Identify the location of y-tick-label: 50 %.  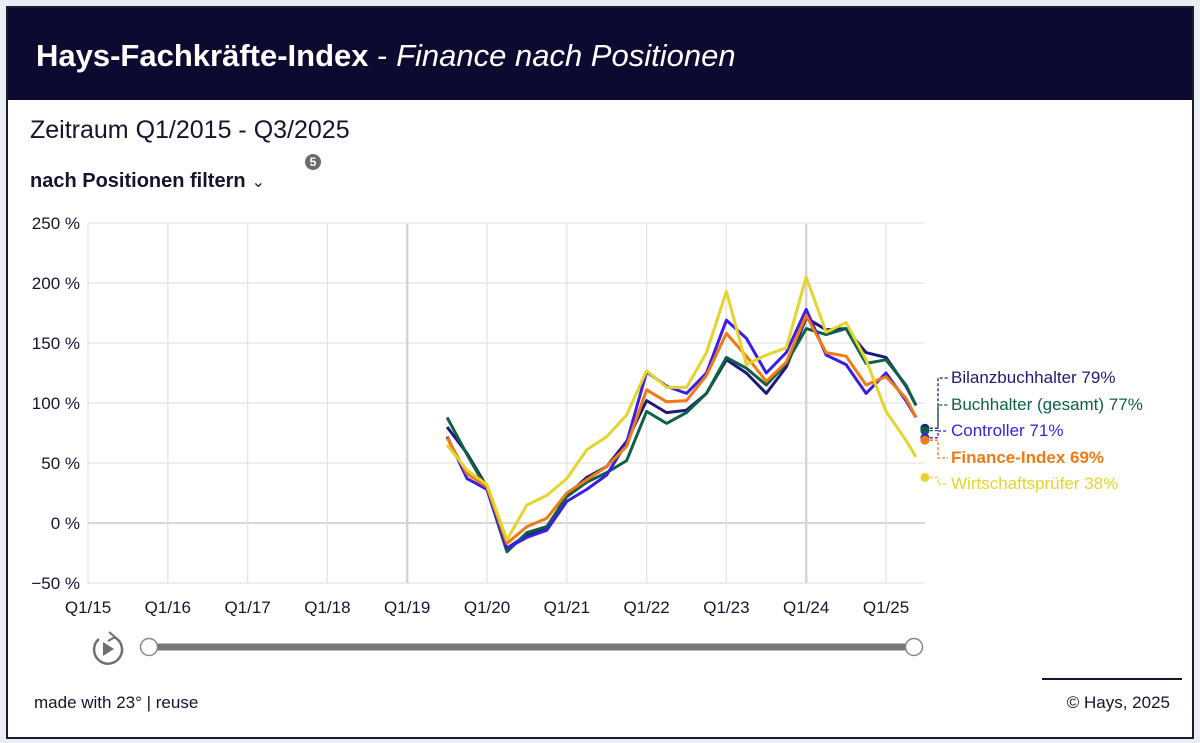
(60, 463).